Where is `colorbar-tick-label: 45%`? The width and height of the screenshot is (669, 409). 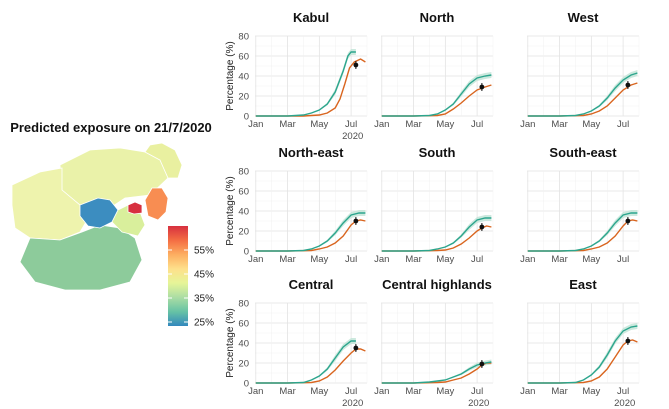 colorbar-tick-label: 45% is located at coordinates (204, 275).